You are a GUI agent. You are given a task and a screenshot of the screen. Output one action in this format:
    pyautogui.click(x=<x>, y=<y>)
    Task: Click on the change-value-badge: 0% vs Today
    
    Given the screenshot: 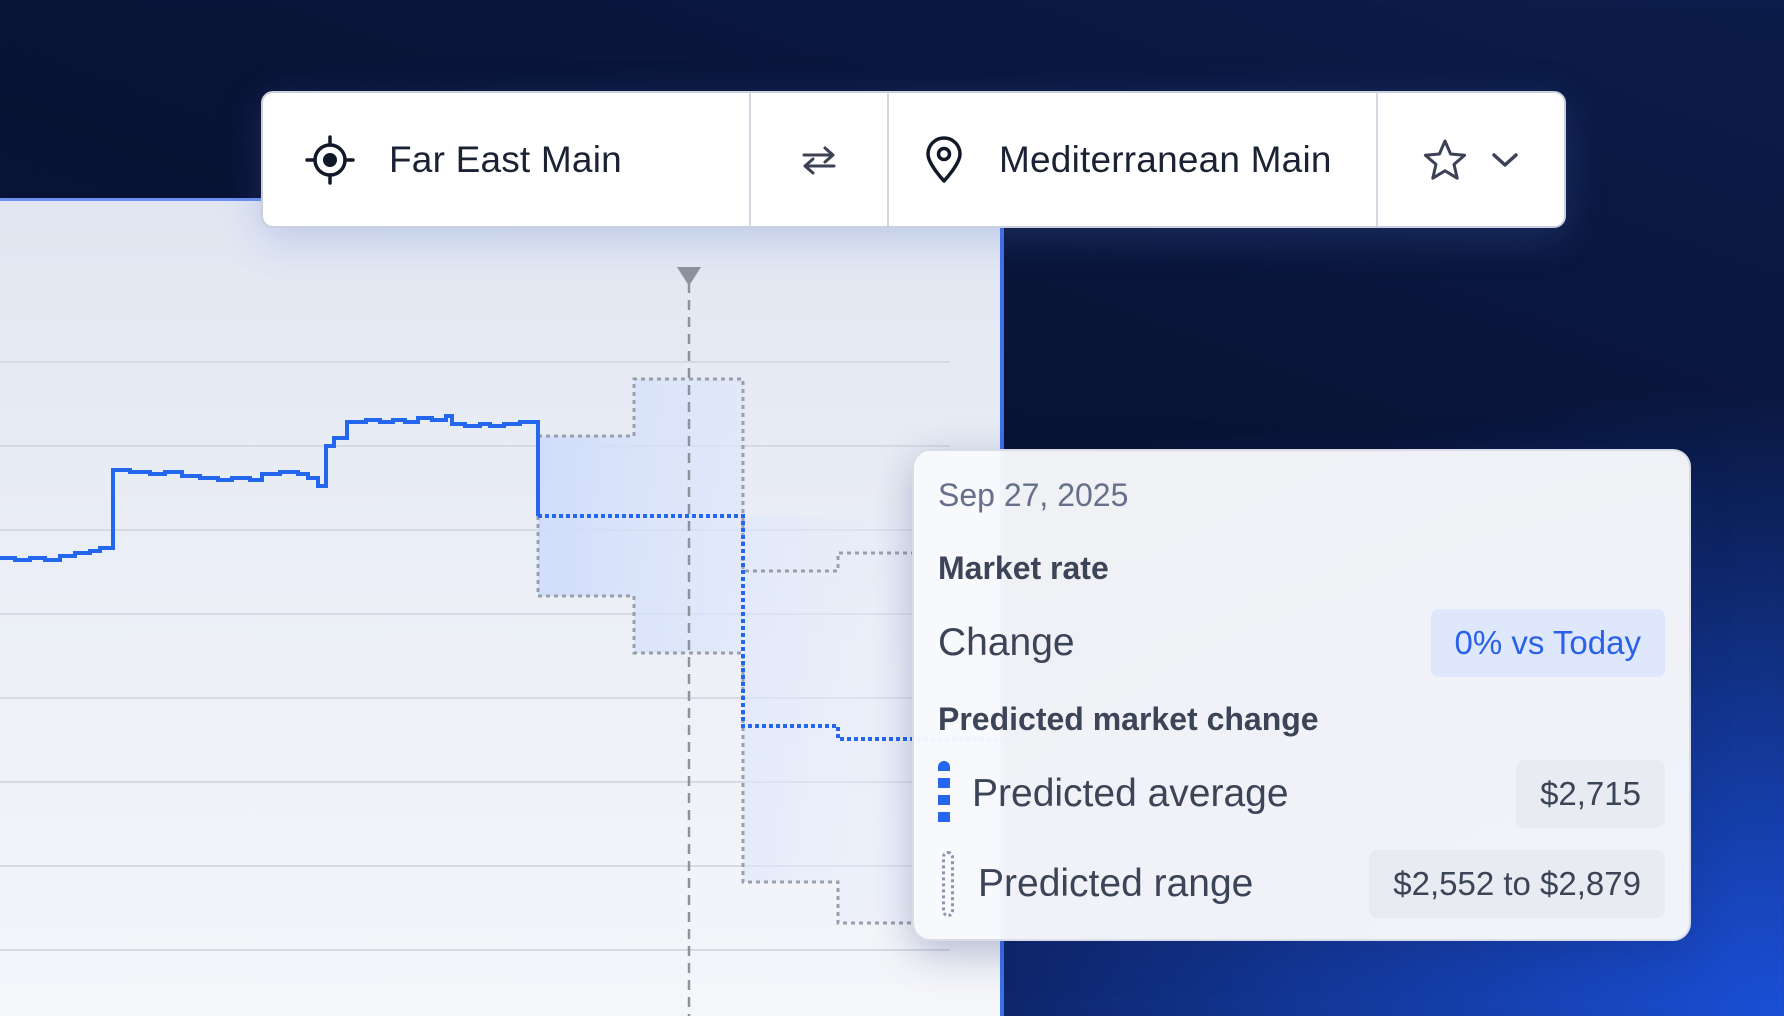 What is the action you would take?
    pyautogui.click(x=1547, y=643)
    